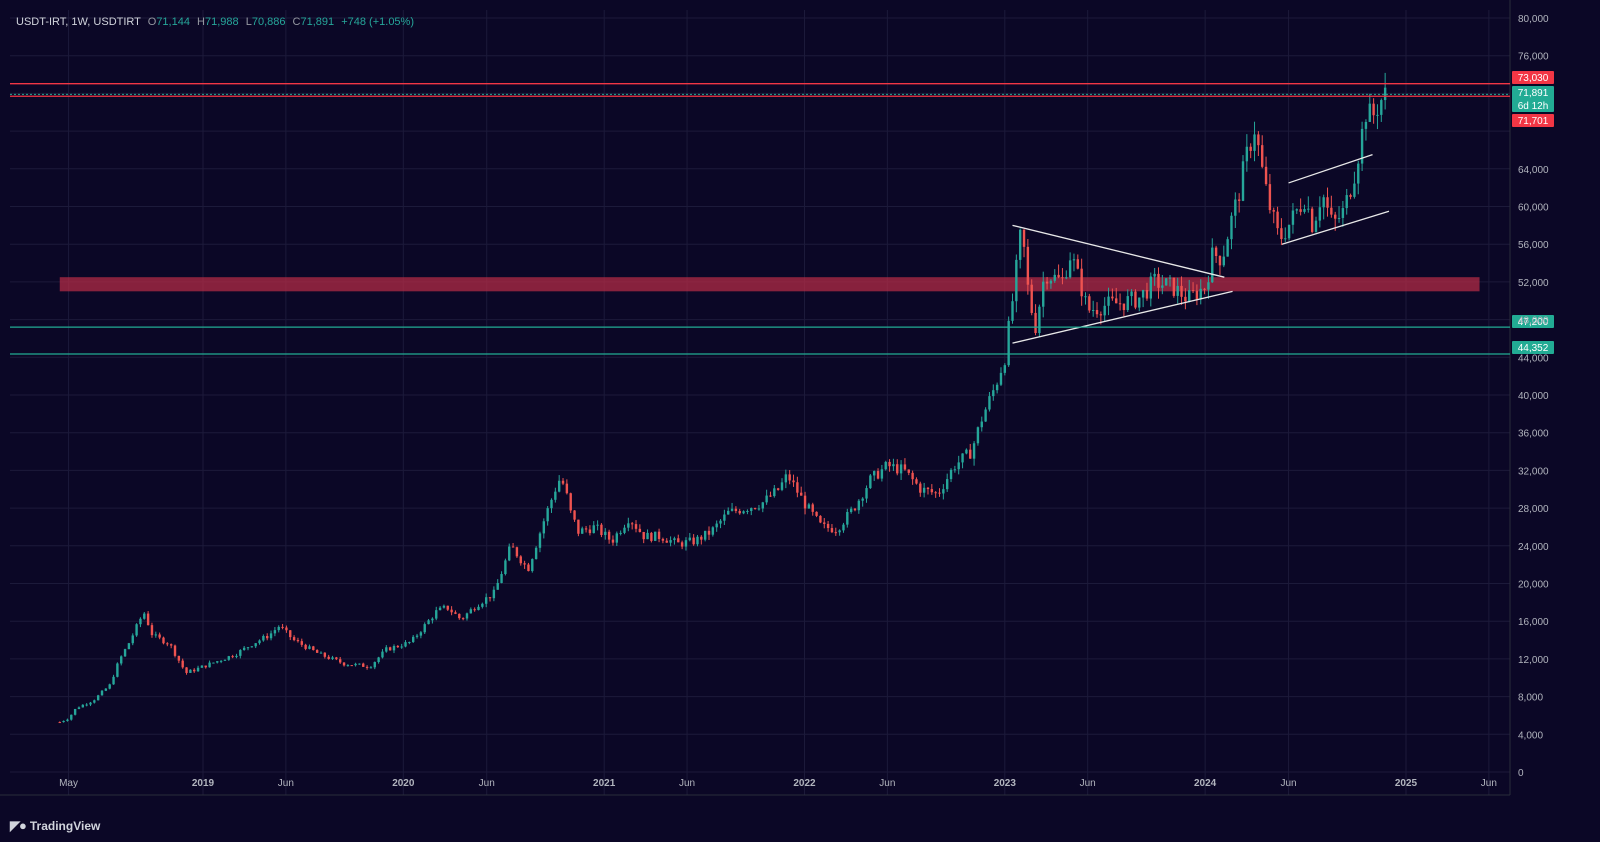 The height and width of the screenshot is (842, 1600). Describe the element at coordinates (55, 826) in the screenshot. I see `tradingview-brand: ◤● TradingView` at that location.